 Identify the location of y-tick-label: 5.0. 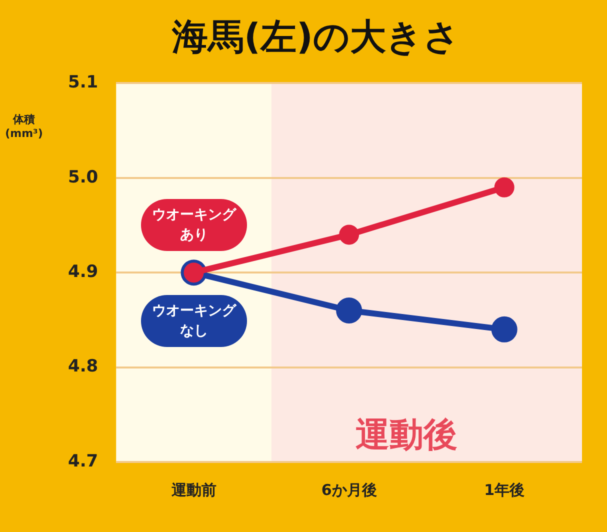
(83, 177).